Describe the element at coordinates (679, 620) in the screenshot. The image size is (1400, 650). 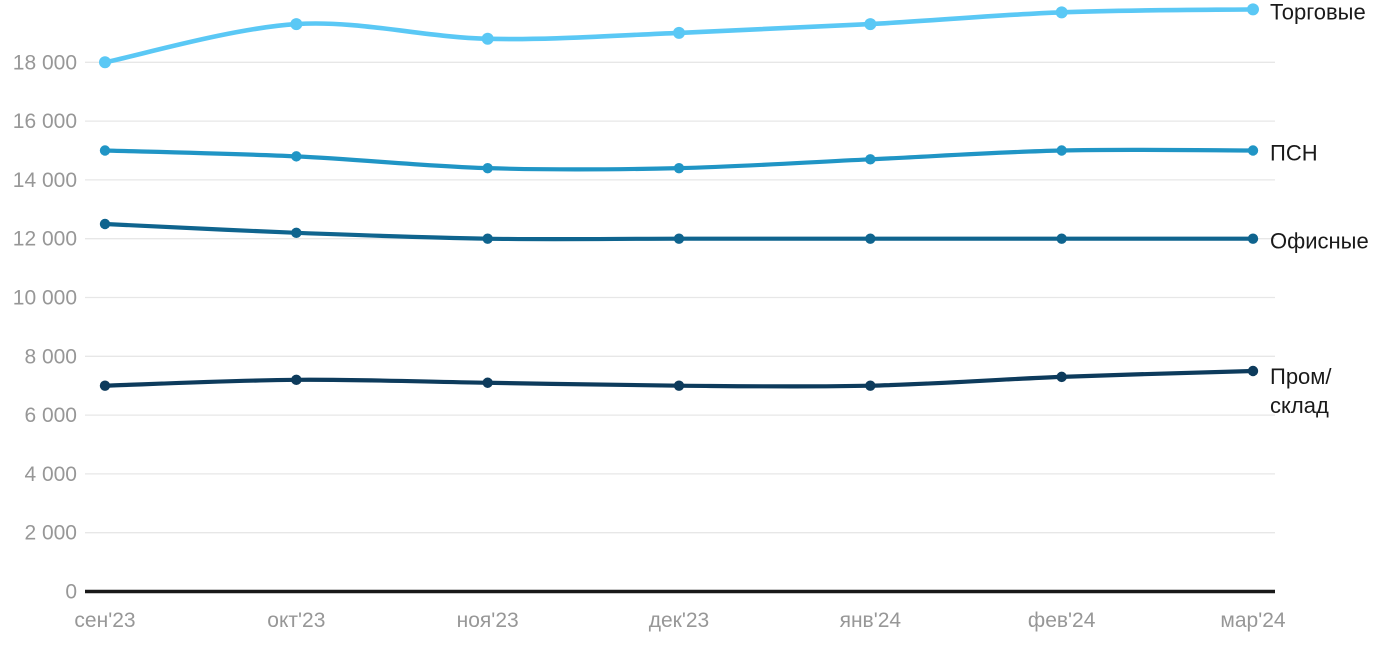
I see `x-axis-label-3: дек'23` at that location.